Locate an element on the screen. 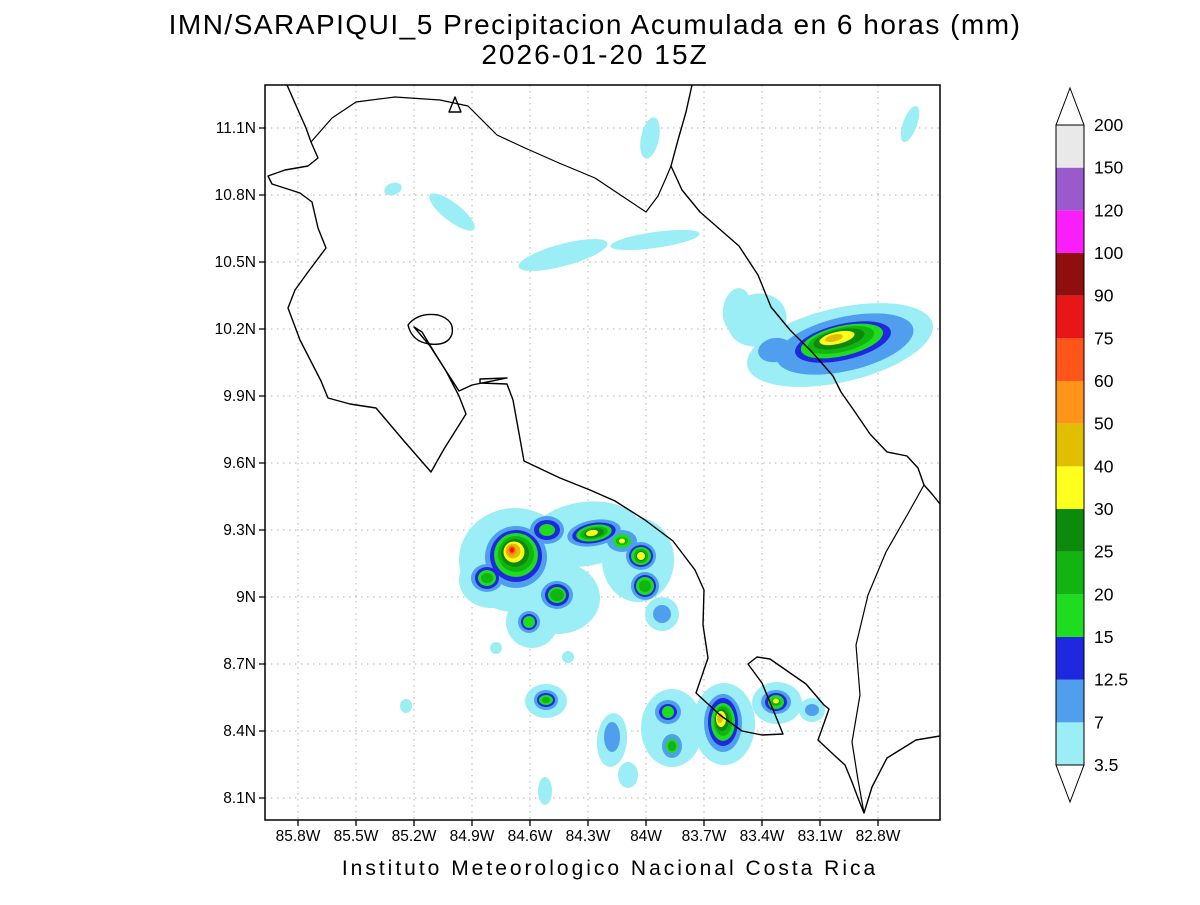  lon-tick-label: 83.1W is located at coordinates (820, 836).